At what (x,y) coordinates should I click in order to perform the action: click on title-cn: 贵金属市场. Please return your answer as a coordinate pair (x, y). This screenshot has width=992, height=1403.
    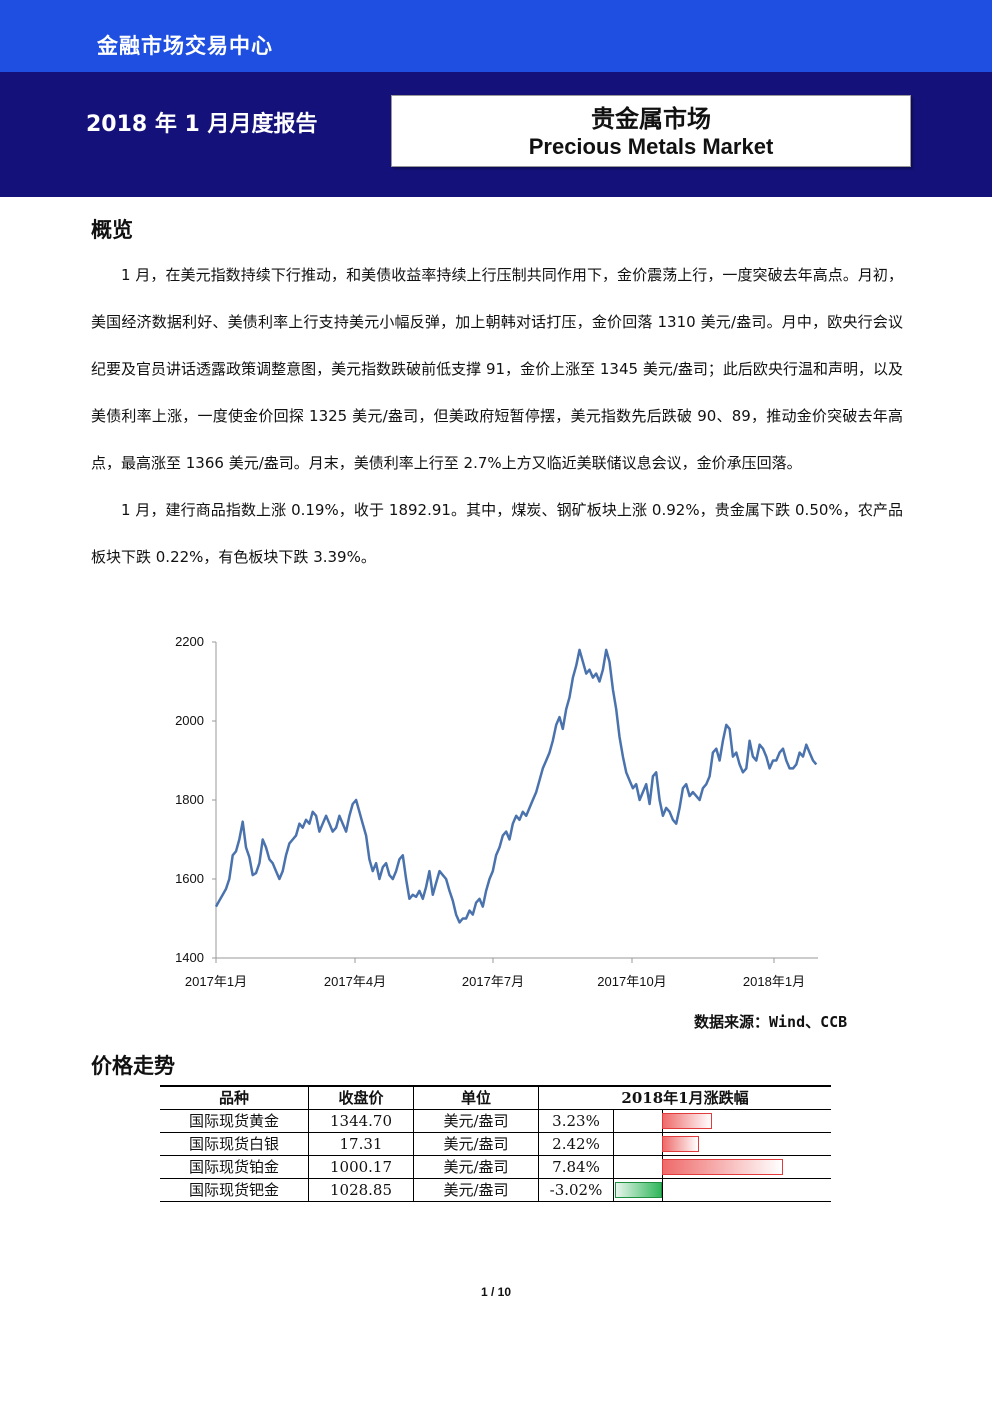
    Looking at the image, I should click on (651, 119).